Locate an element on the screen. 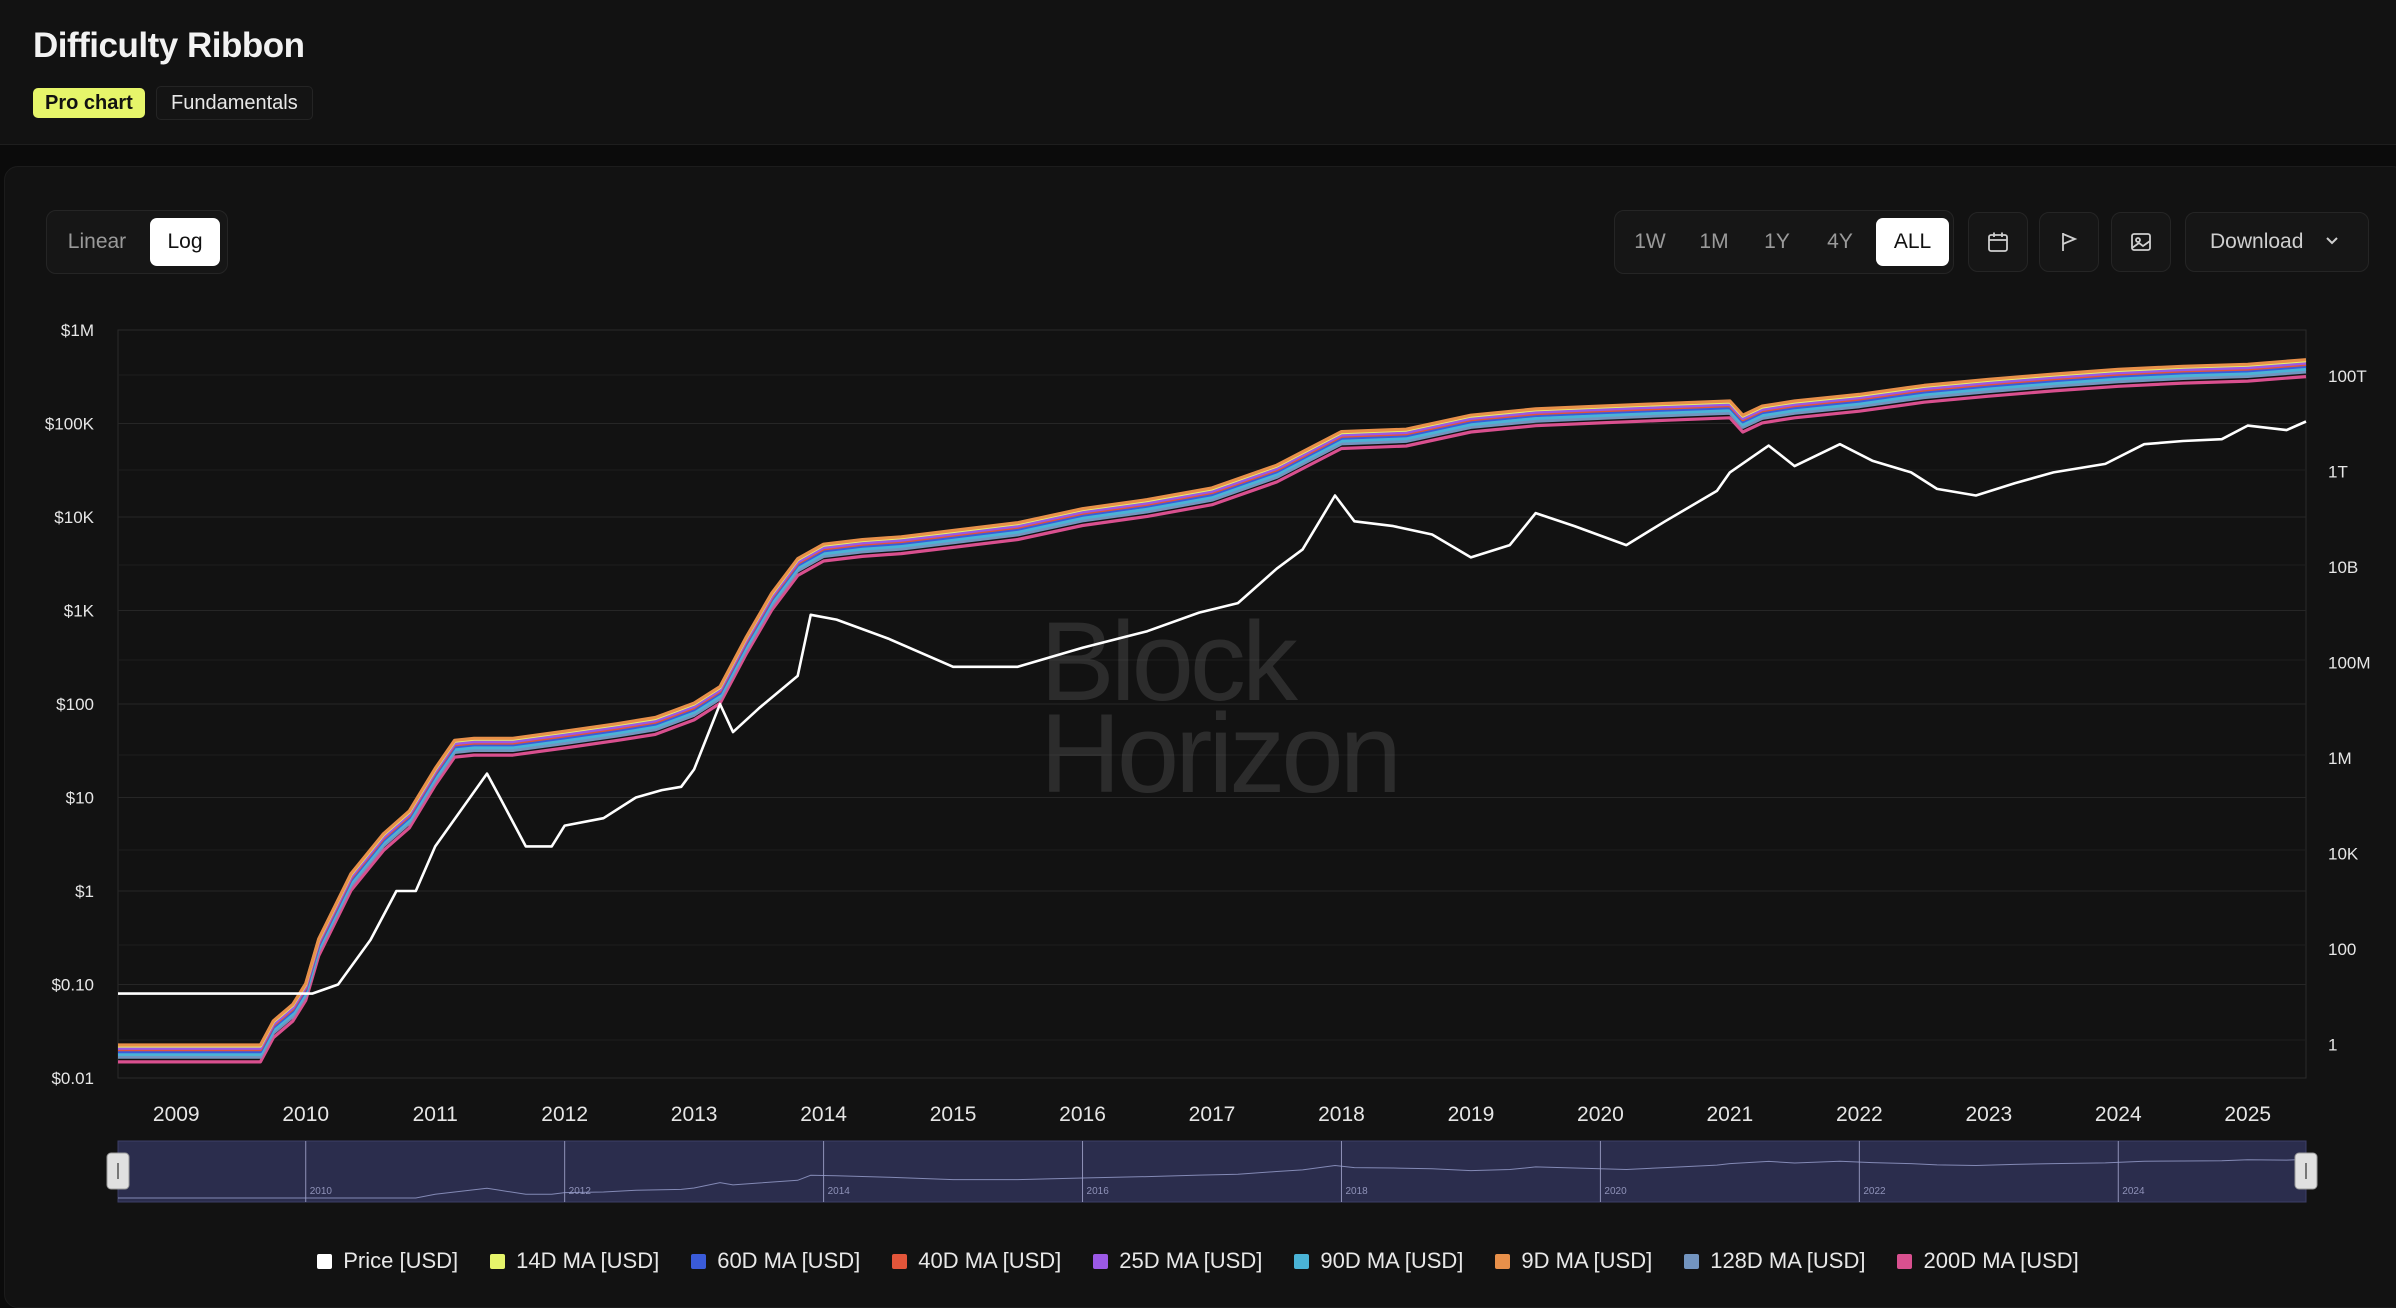  range-selector: 1W 1M 1Y 4Y ALL is located at coordinates (1784, 242).